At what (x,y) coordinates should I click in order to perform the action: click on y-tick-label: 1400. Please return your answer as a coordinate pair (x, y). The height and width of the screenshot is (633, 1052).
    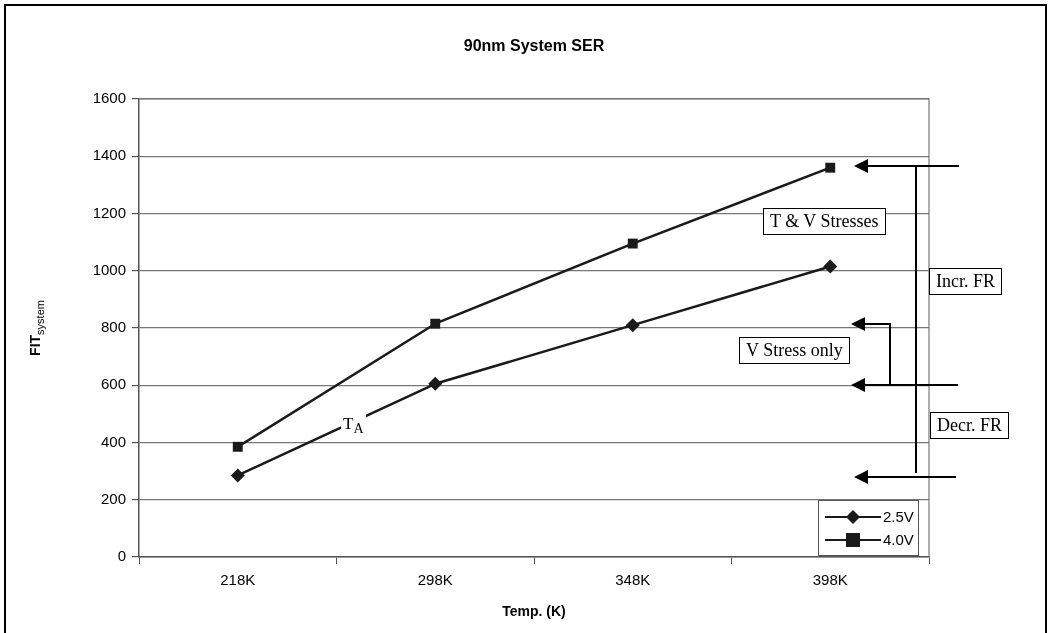
    Looking at the image, I should click on (109, 155).